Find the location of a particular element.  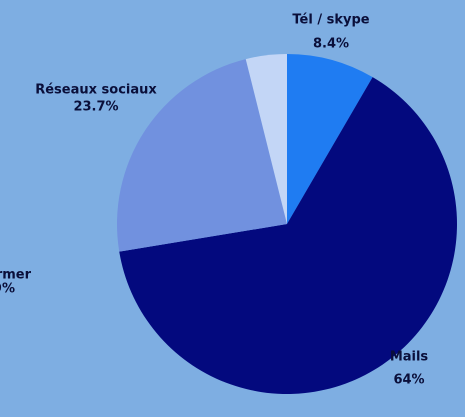

slice-value-label: 64% is located at coordinates (408, 380).